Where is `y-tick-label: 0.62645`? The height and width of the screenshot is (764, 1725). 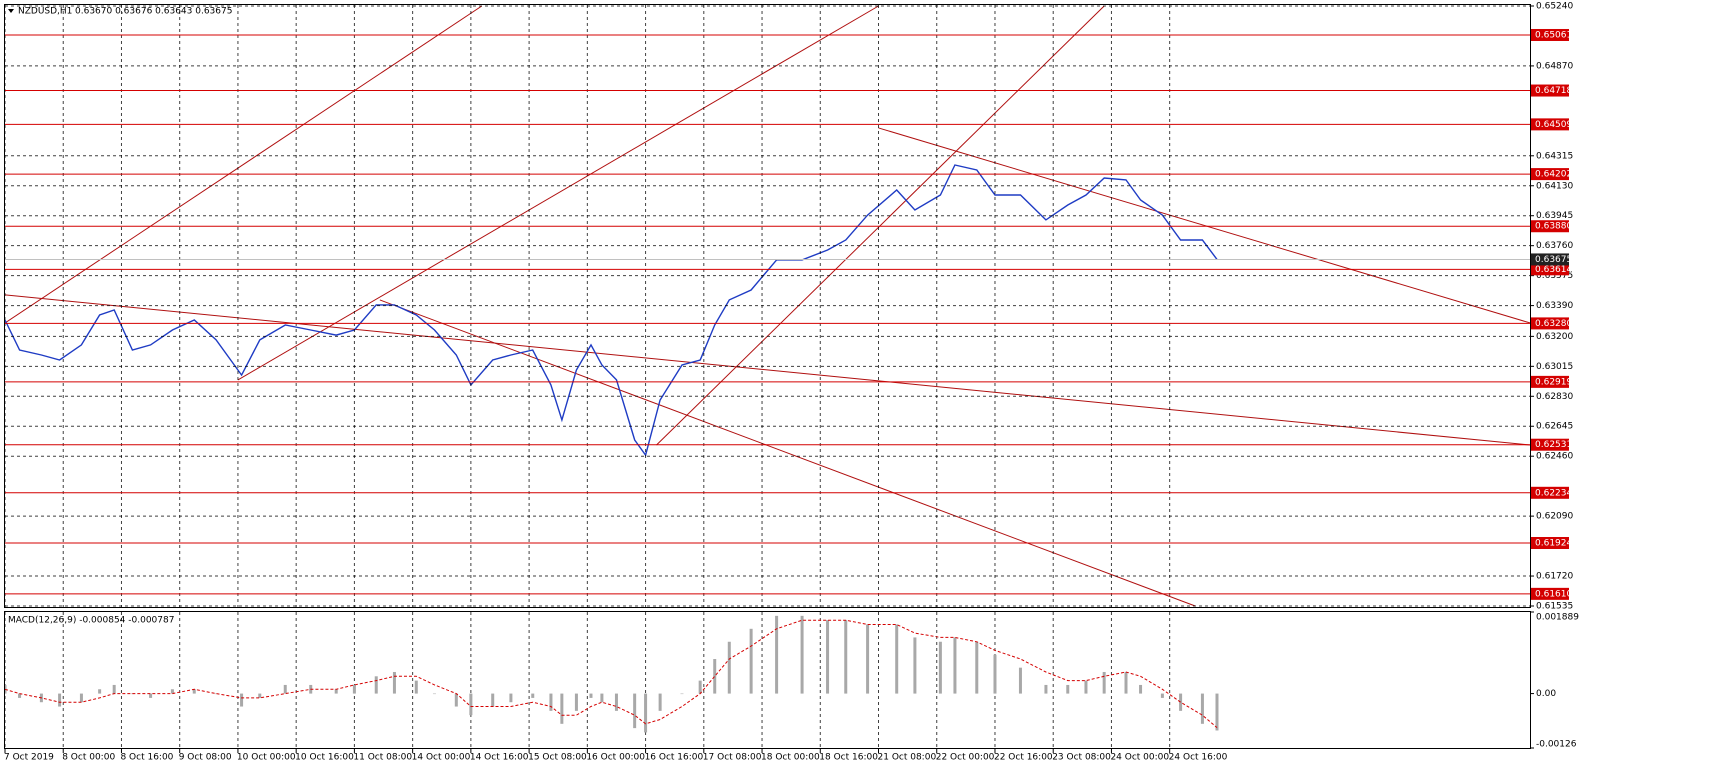 y-tick-label: 0.62645 is located at coordinates (1554, 427).